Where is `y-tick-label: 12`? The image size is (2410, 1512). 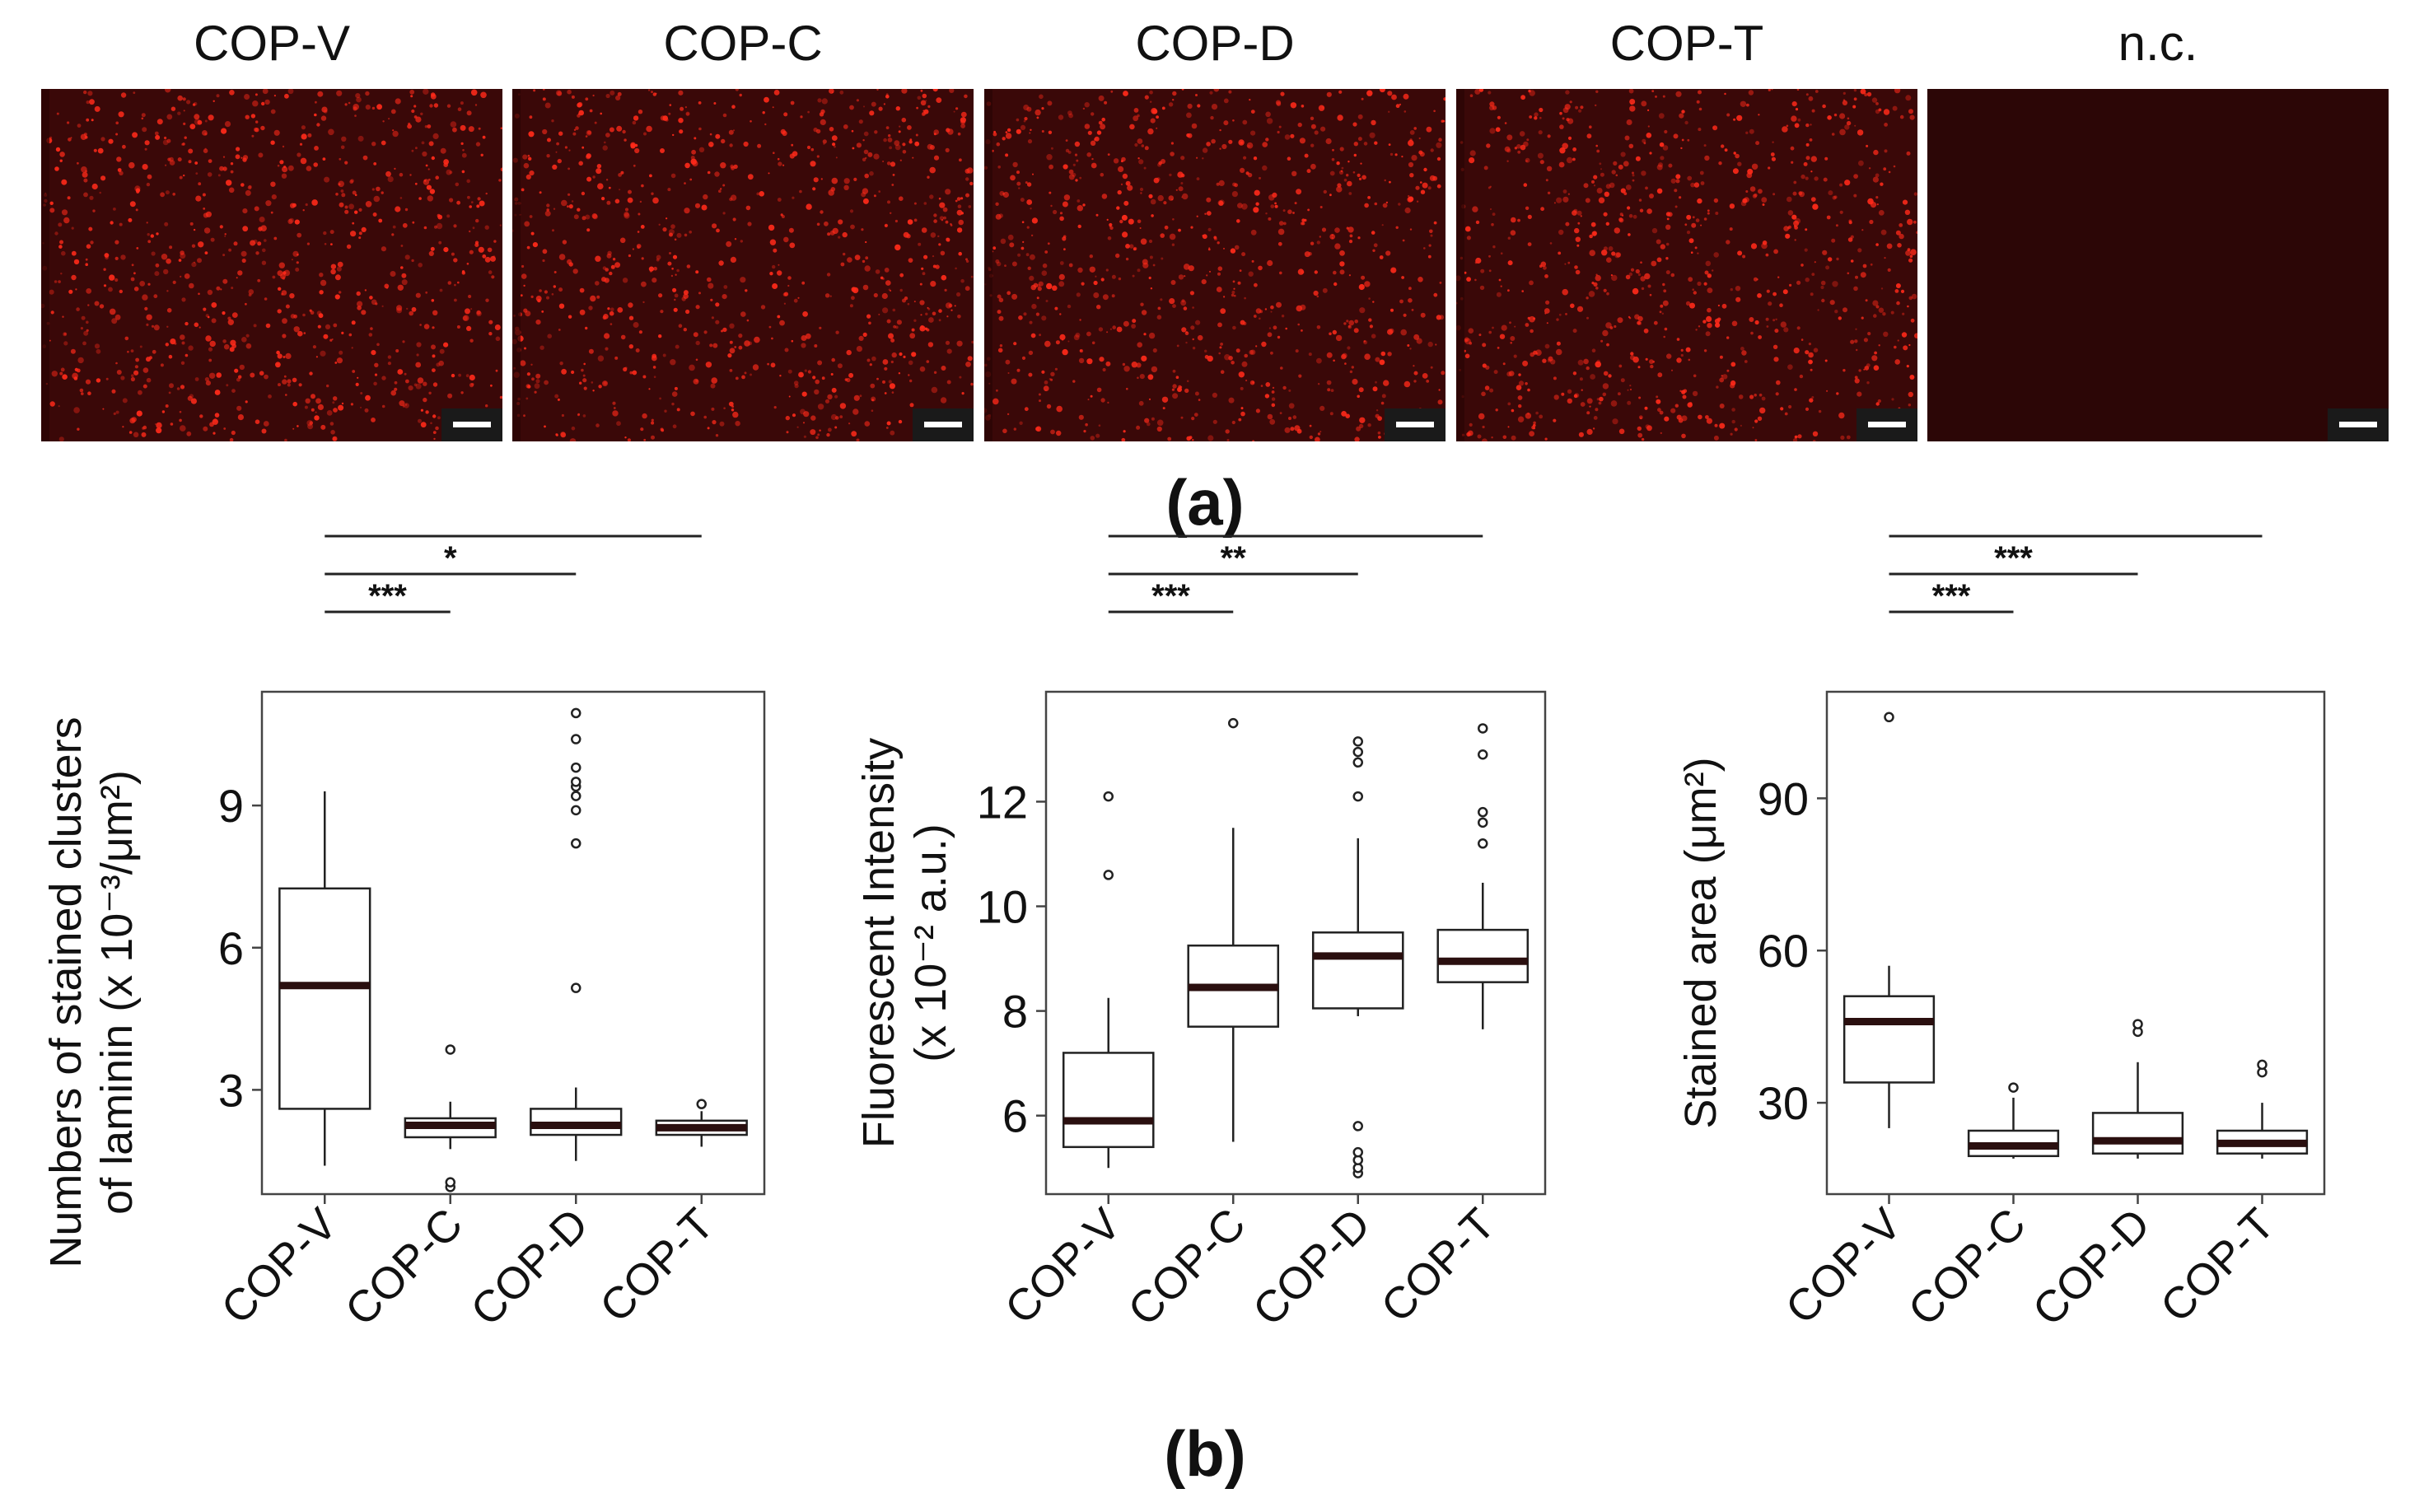 y-tick-label: 12 is located at coordinates (1002, 802).